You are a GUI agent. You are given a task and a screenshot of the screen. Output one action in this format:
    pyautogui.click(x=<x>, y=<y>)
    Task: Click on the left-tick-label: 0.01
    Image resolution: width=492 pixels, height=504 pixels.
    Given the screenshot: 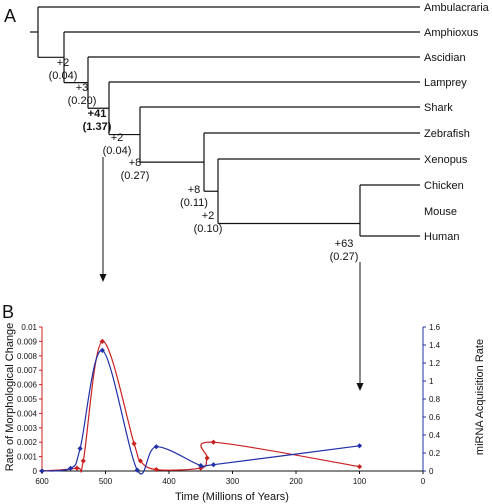 What is the action you would take?
    pyautogui.click(x=29, y=327)
    